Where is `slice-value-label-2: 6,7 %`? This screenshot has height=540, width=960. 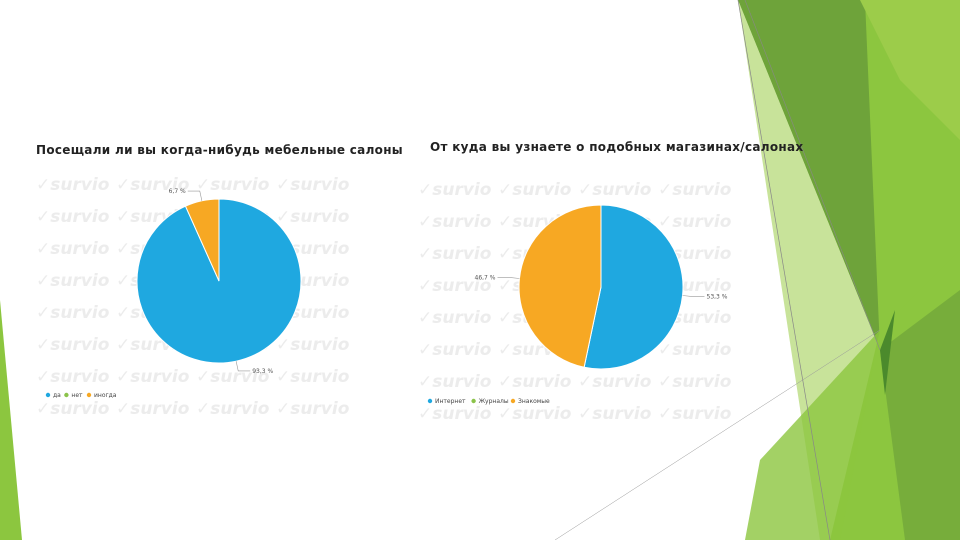 slice-value-label-2: 6,7 % is located at coordinates (177, 191).